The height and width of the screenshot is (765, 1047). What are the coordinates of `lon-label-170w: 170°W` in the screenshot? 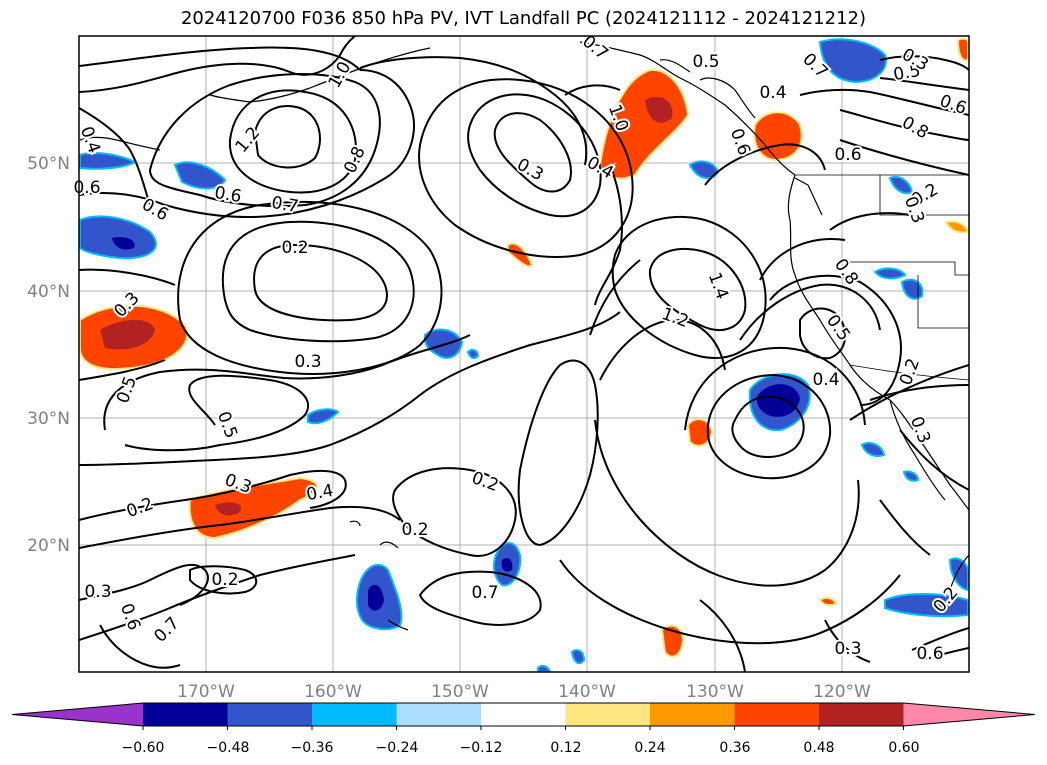 It's located at (206, 692).